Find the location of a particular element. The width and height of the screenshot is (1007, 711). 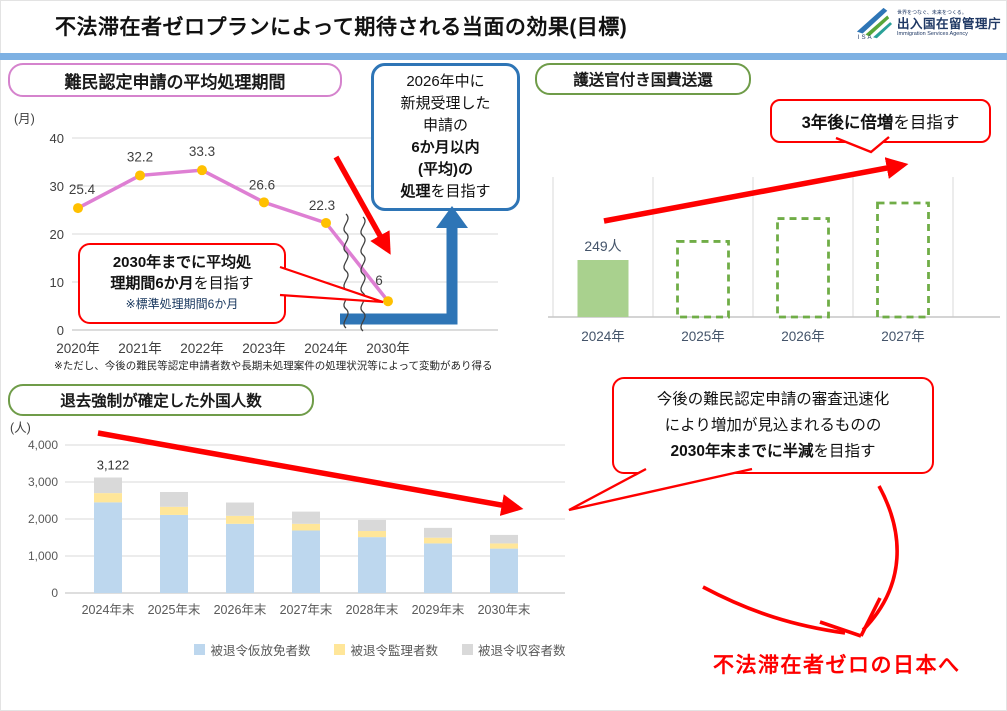

y-tick-label: 4,000 is located at coordinates (43, 445).